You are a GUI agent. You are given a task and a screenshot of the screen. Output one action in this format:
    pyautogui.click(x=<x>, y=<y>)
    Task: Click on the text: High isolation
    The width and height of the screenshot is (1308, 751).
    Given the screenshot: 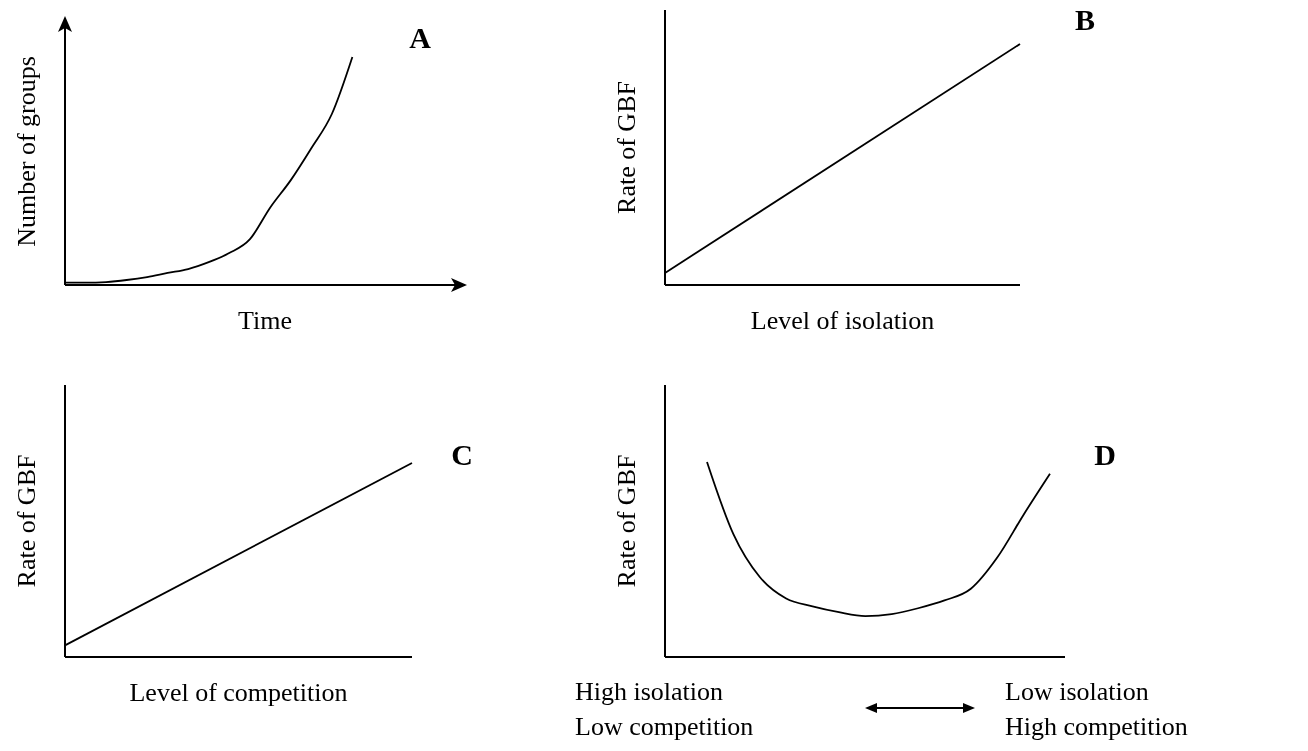 What is the action you would take?
    pyautogui.click(x=649, y=691)
    